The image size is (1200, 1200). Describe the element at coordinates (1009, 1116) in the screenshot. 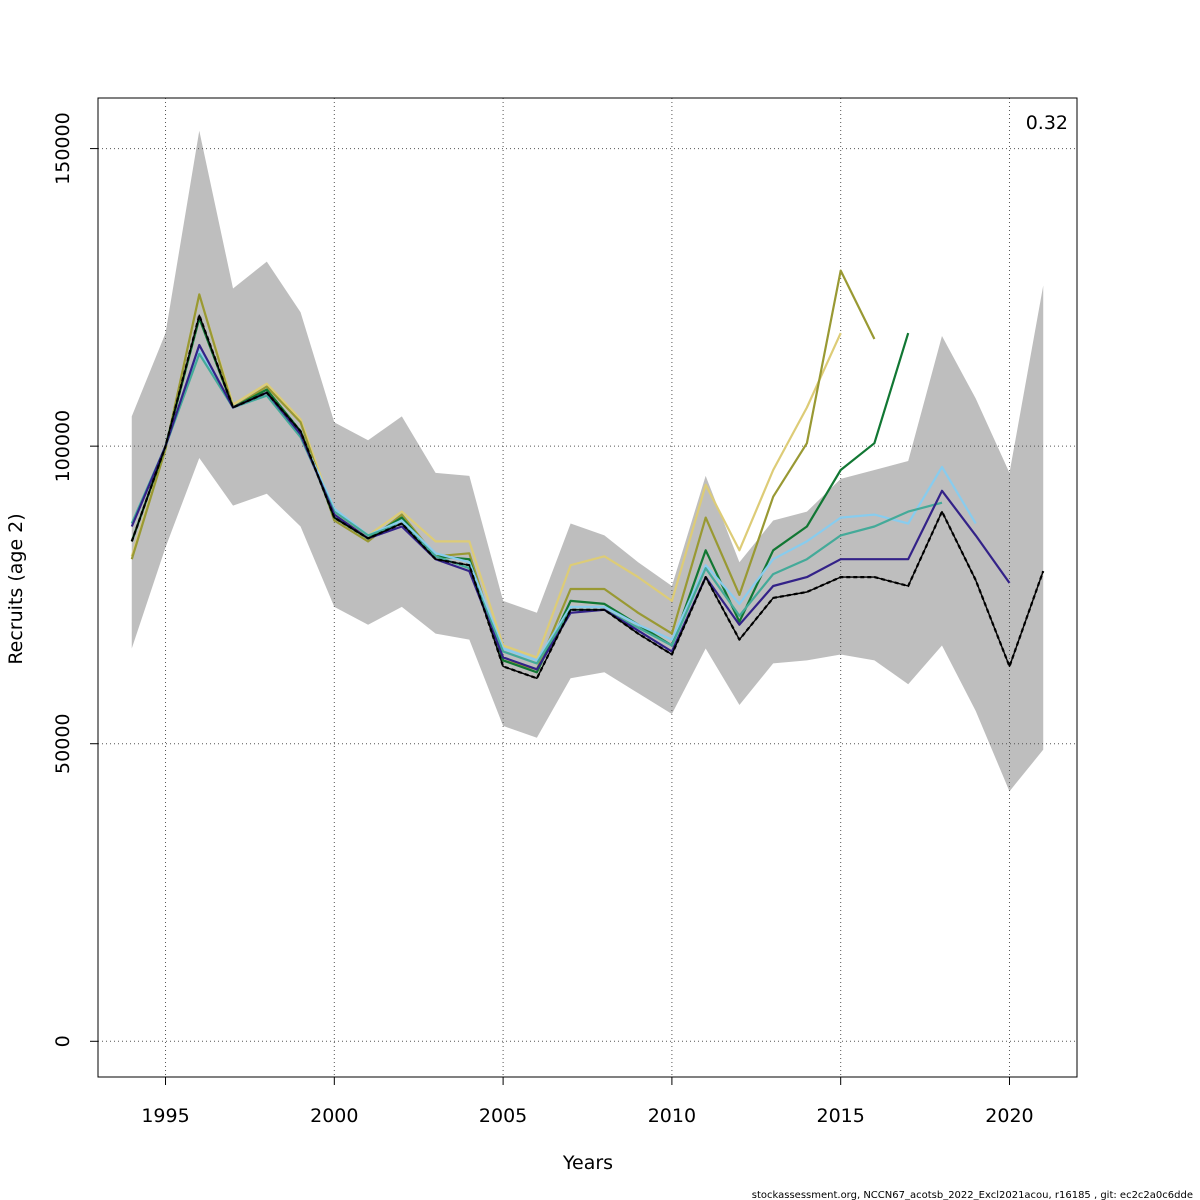

I see `x-tick-label: 2020` at that location.